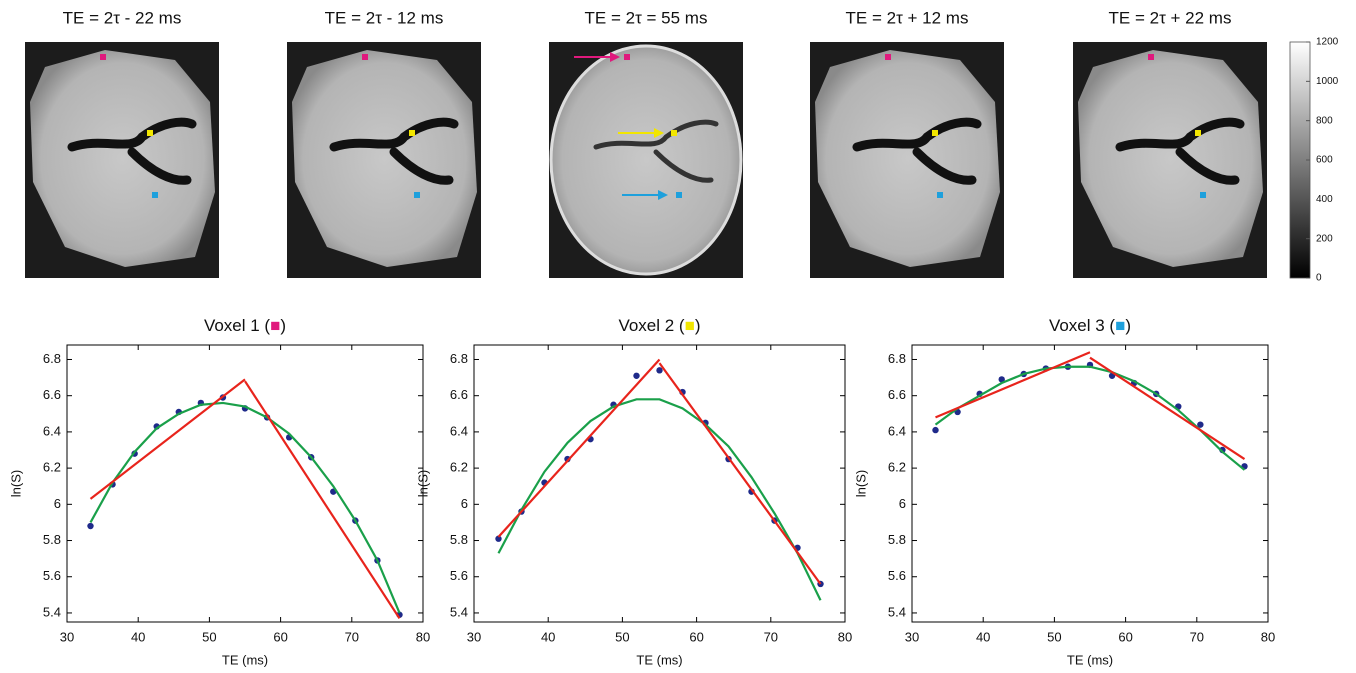 Image resolution: width=1356 pixels, height=673 pixels. I want to click on chart-title: Voxel 2 (■), so click(659, 325).